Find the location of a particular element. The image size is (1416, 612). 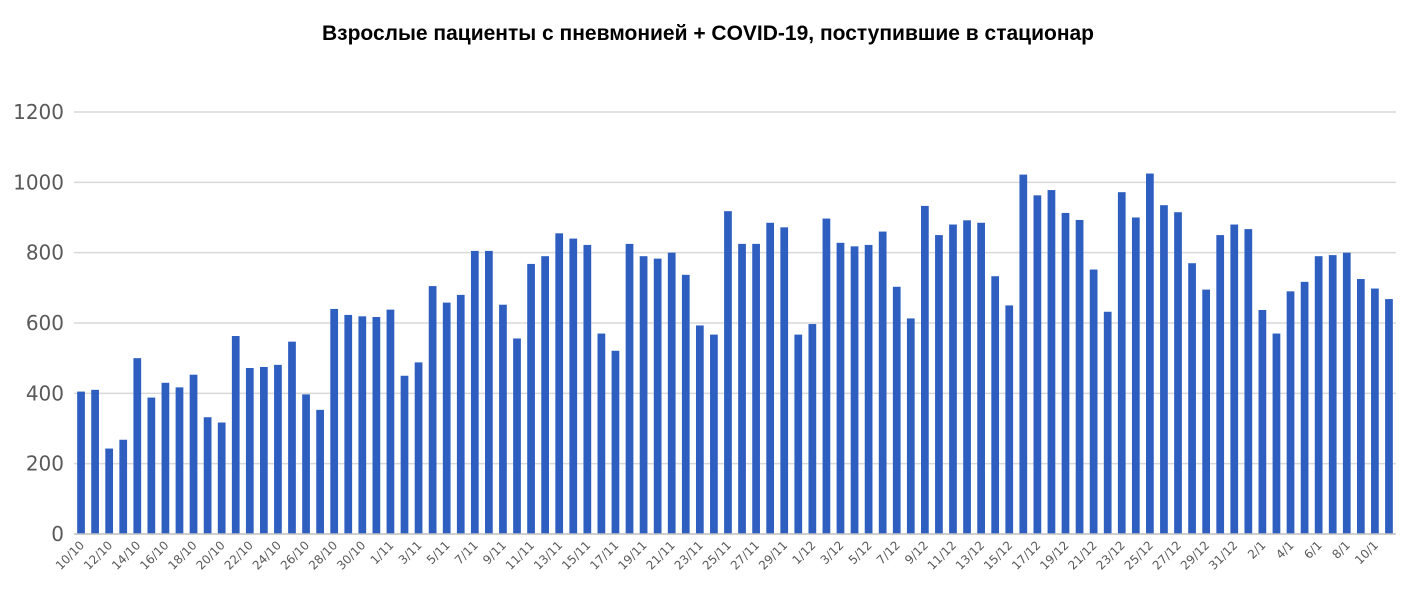

x-tick-label: 29/11 is located at coordinates (773, 555).